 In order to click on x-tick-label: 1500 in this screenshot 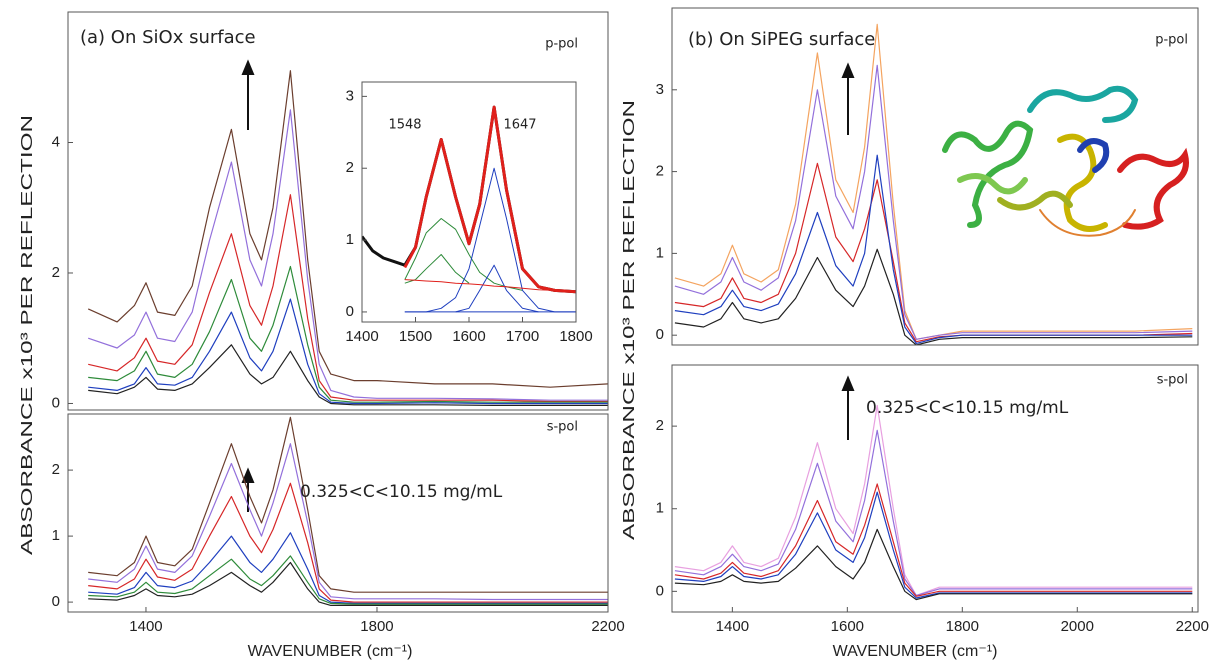, I will do `click(415, 336)`.